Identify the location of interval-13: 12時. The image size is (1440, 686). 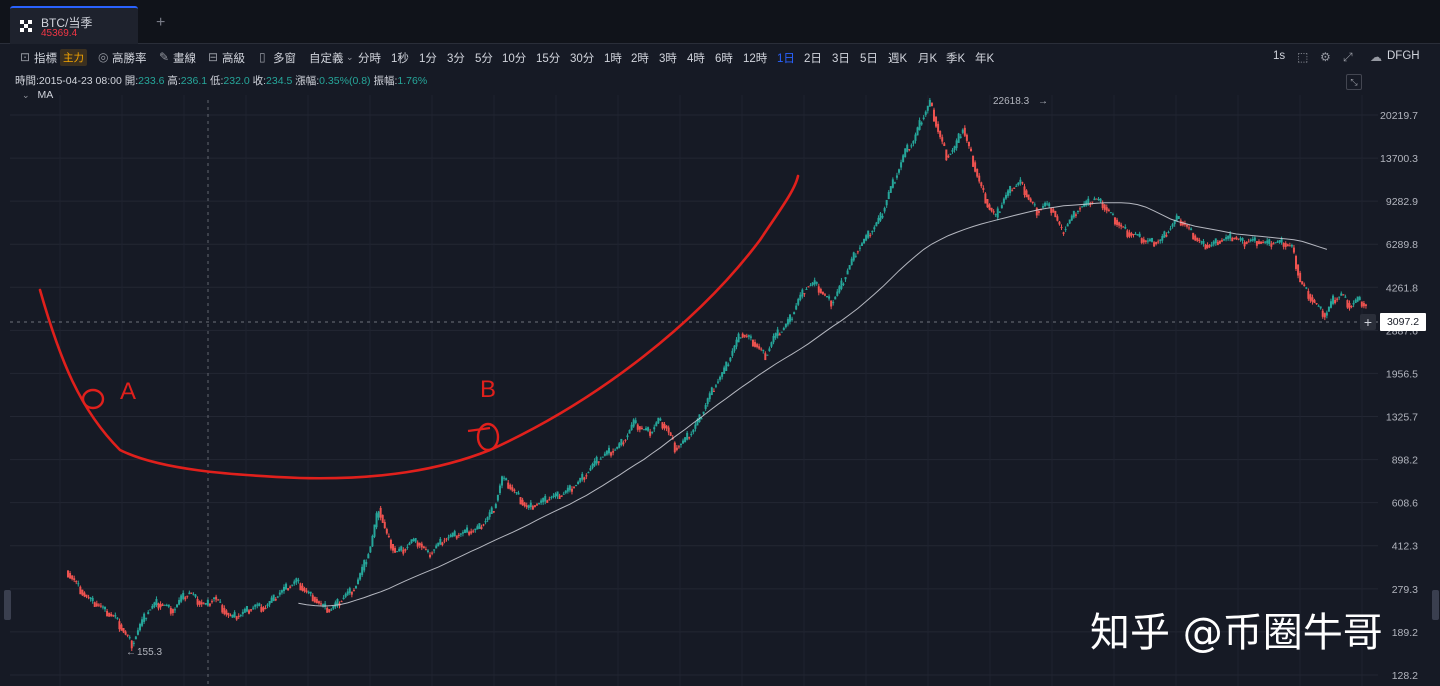
(755, 59).